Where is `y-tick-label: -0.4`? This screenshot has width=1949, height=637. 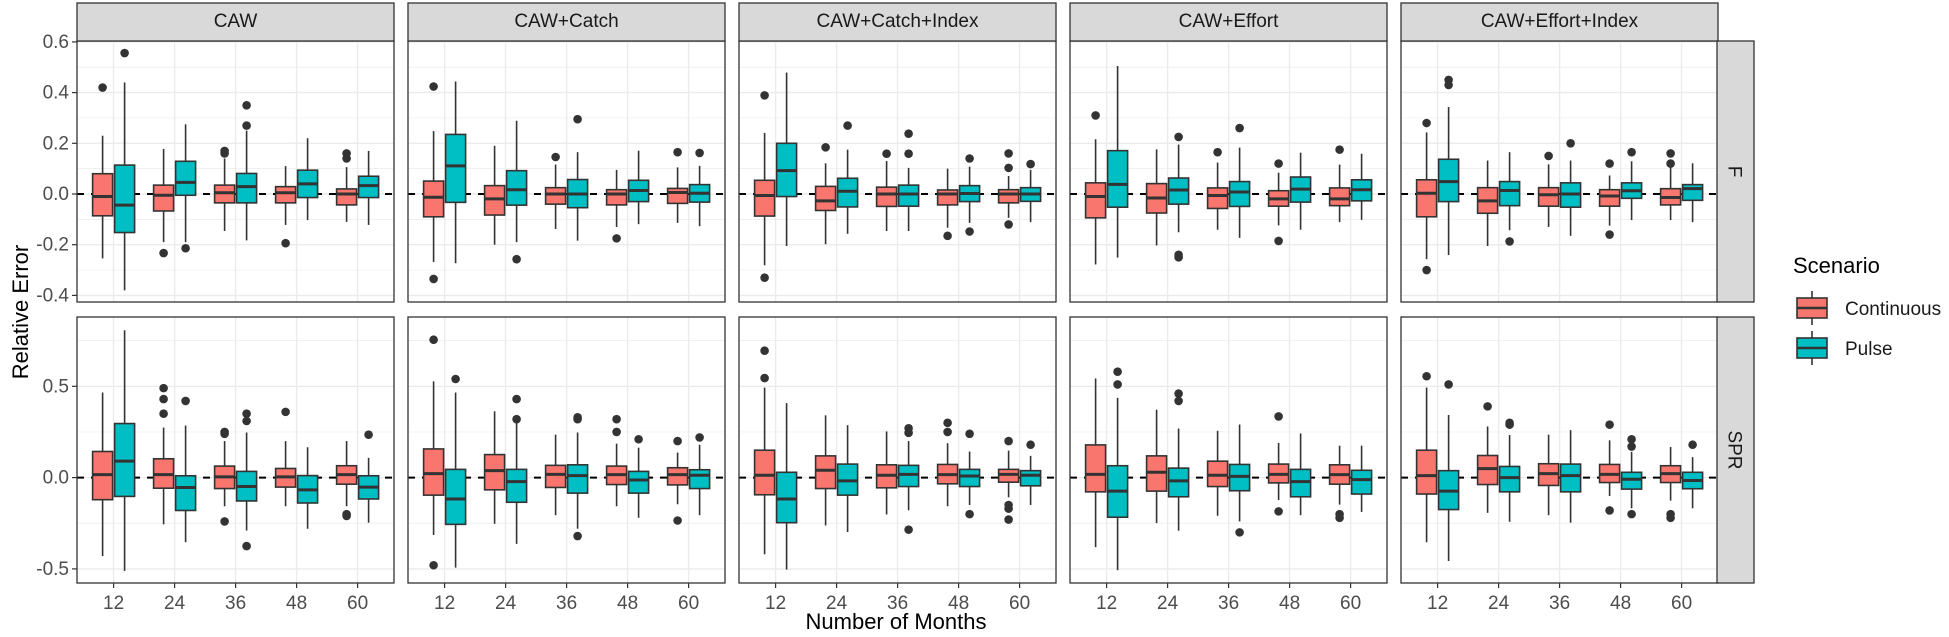
y-tick-label: -0.4 is located at coordinates (52, 295).